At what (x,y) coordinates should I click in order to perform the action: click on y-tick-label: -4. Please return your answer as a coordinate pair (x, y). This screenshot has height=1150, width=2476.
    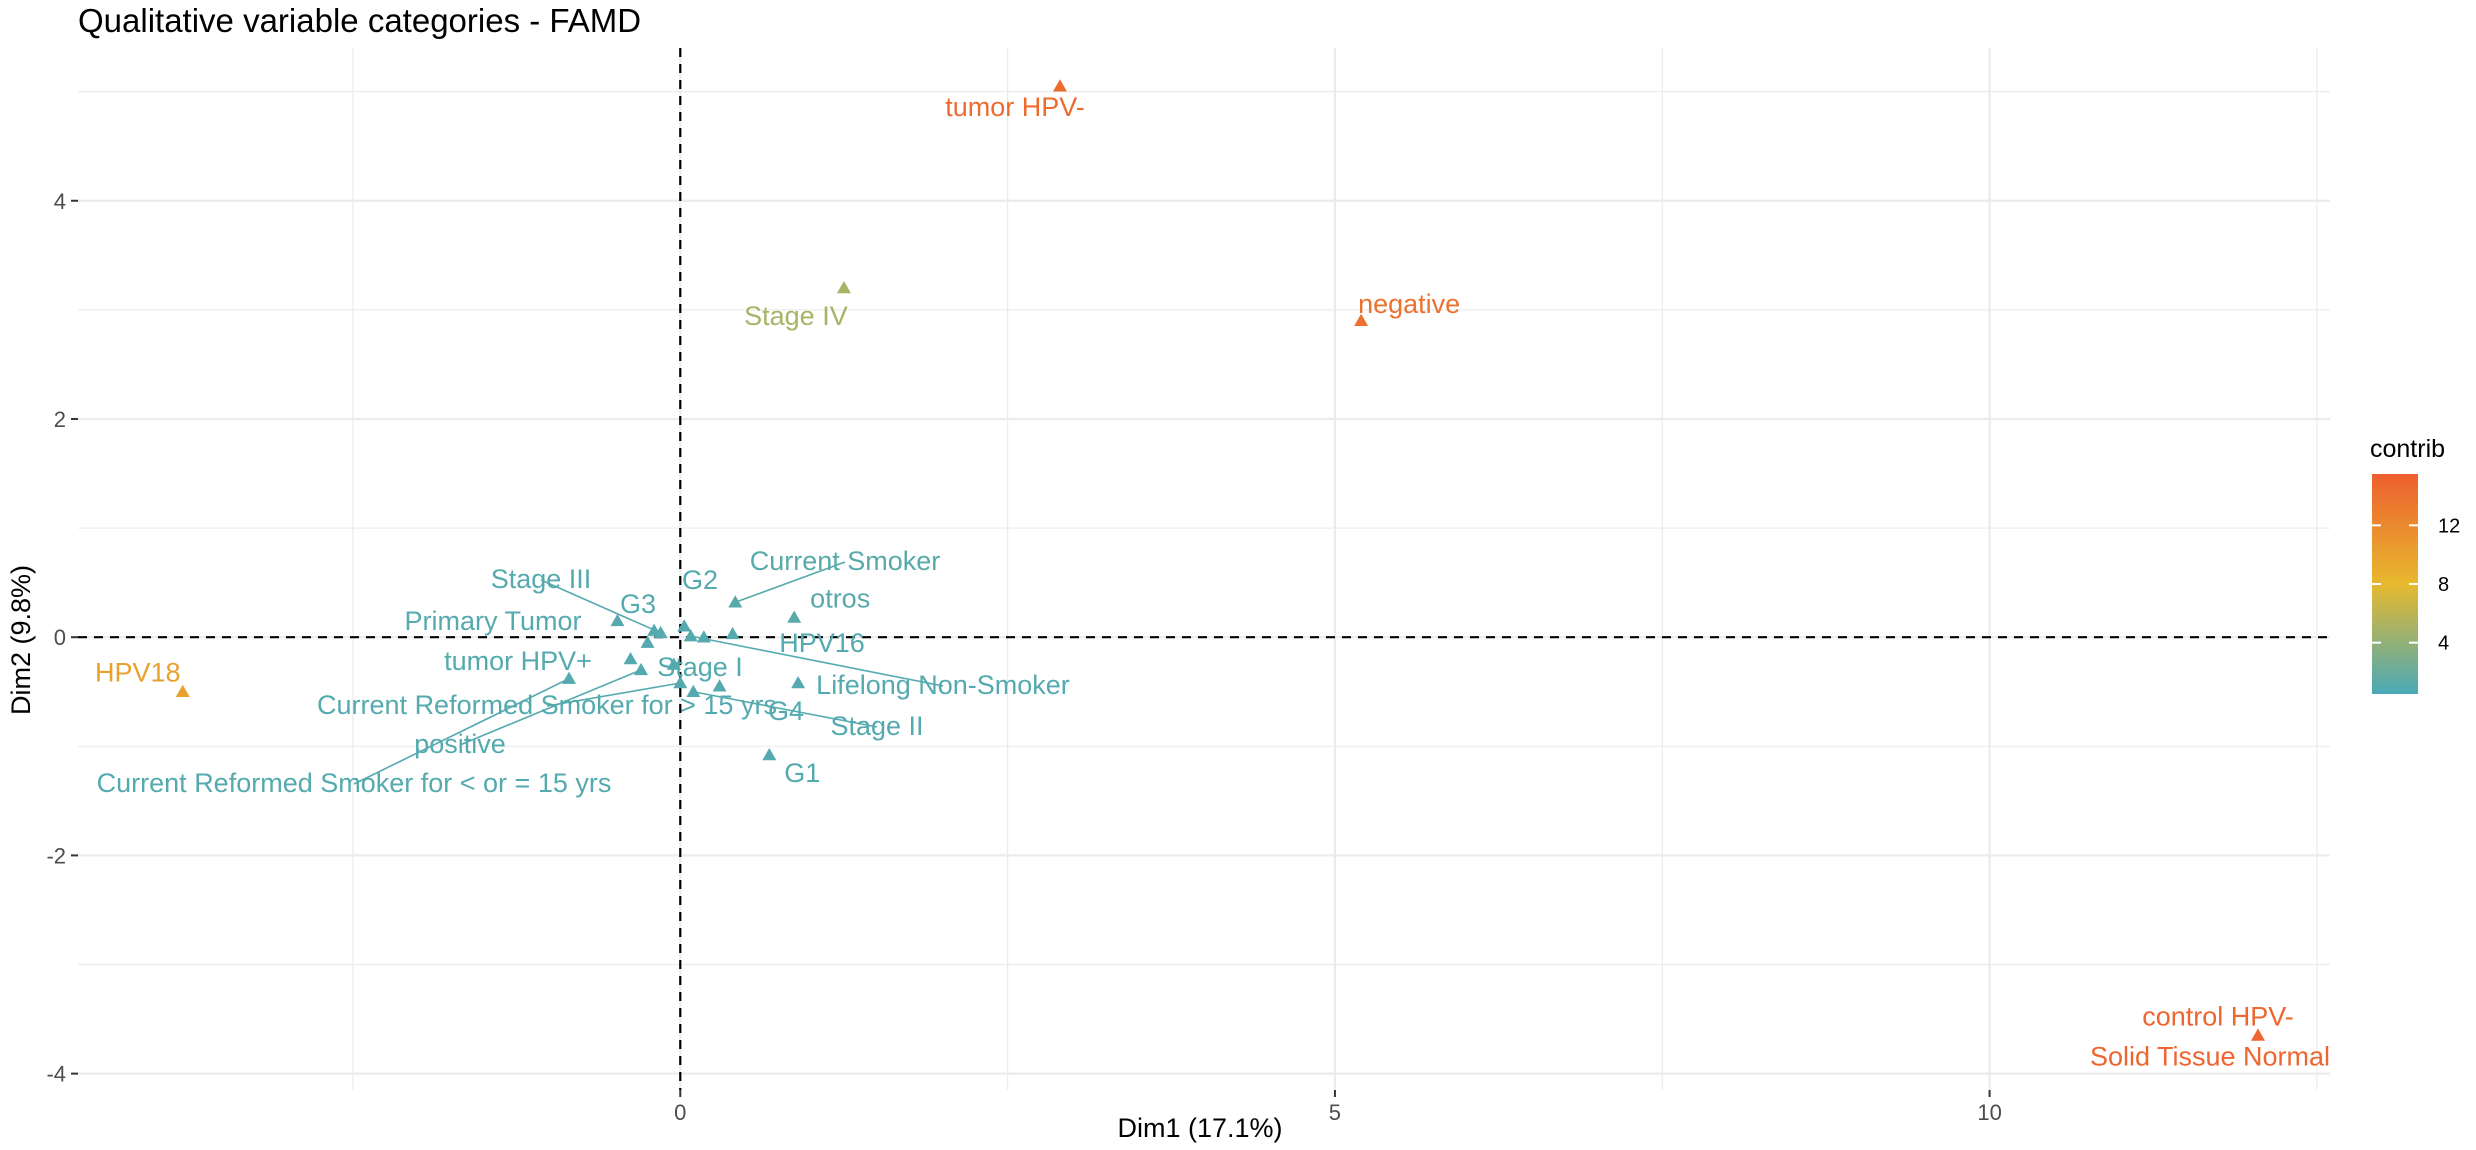
    Looking at the image, I should click on (56, 1074).